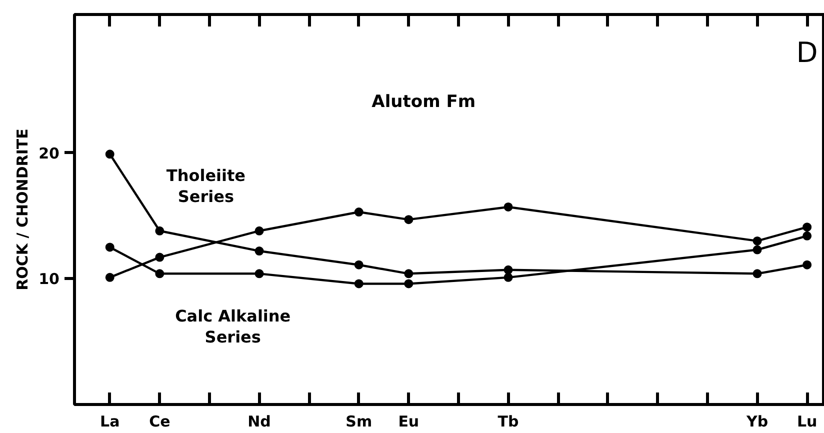 This screenshot has height=433, width=824. Describe the element at coordinates (424, 102) in the screenshot. I see `text: Alutom Fm` at that location.